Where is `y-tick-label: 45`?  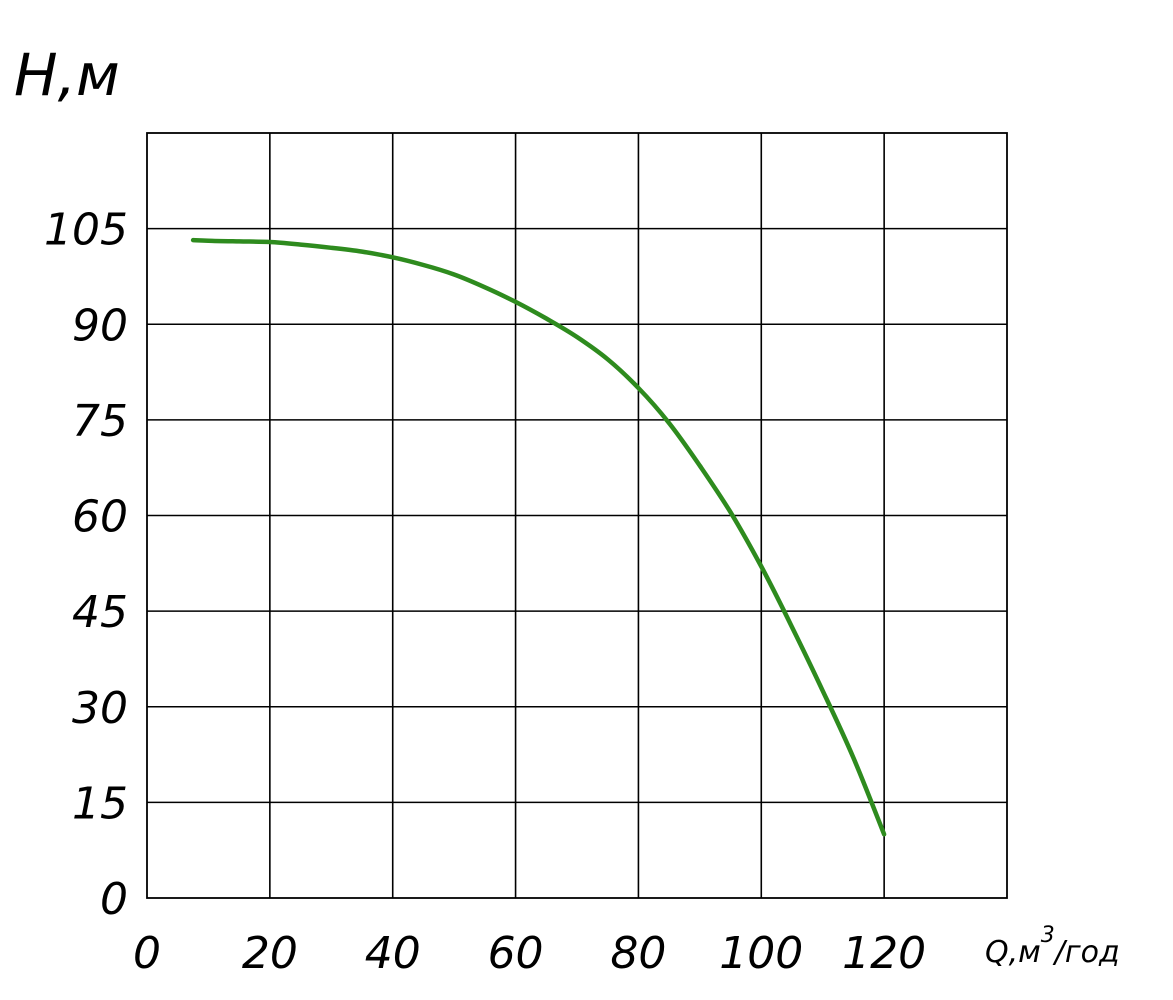 y-tick-label: 45 is located at coordinates (100, 612).